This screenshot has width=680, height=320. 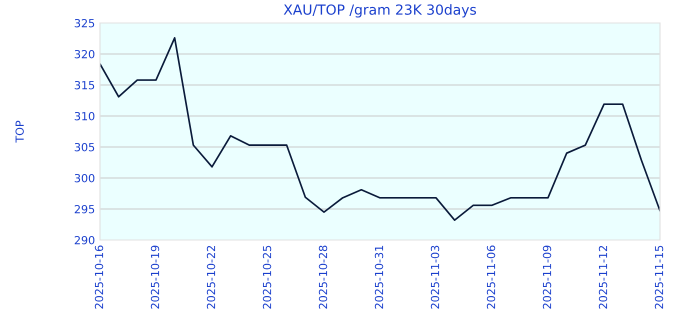 I want to click on x-tick-label: 2025-10-28, so click(x=323, y=277).